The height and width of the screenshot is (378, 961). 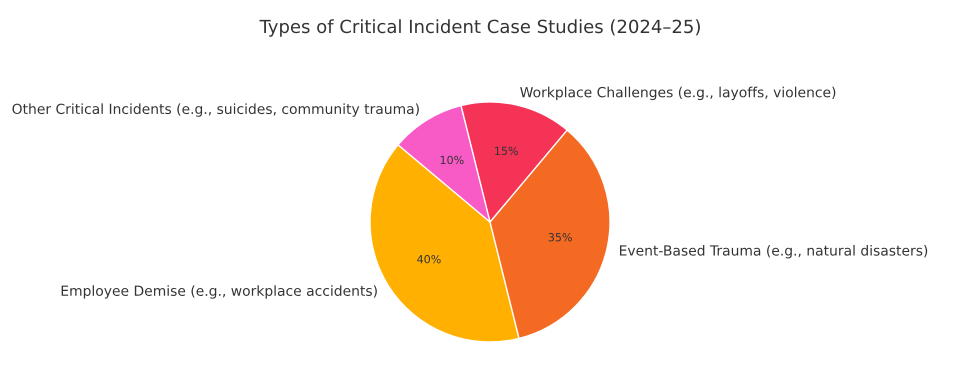 I want to click on slice-label: Workplace Challenges (e.g., layoffs, violence), so click(x=678, y=93).